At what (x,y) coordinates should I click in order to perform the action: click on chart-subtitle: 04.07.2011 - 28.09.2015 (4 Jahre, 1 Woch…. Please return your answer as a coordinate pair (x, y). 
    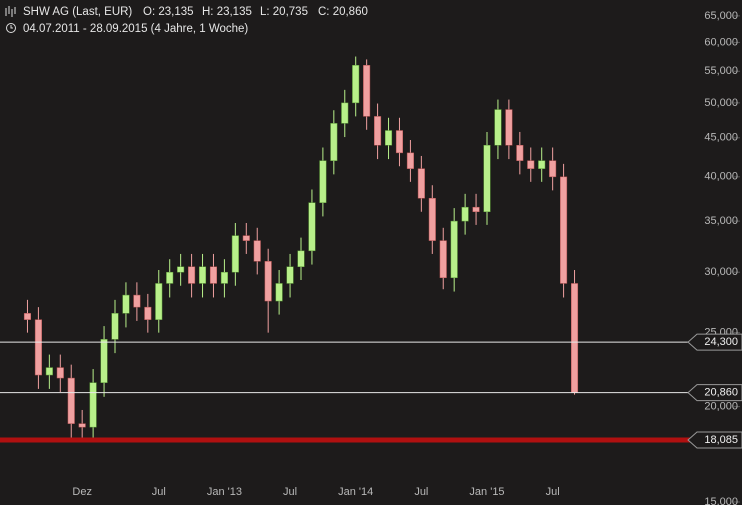
    Looking at the image, I should click on (135, 29).